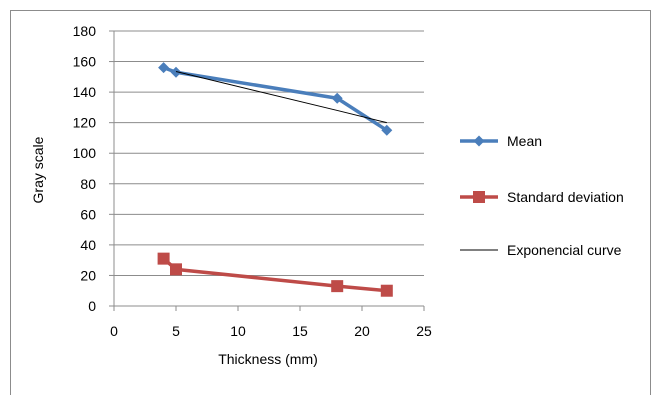  Describe the element at coordinates (88, 184) in the screenshot. I see `y-tick-label-80: 80` at that location.